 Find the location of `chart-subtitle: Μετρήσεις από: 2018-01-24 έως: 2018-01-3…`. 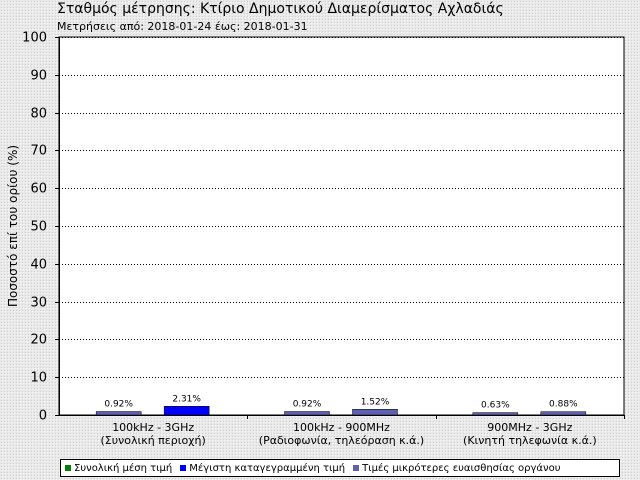

chart-subtitle: Μετρήσεις από: 2018-01-24 έως: 2018-01-3… is located at coordinates (182, 26).